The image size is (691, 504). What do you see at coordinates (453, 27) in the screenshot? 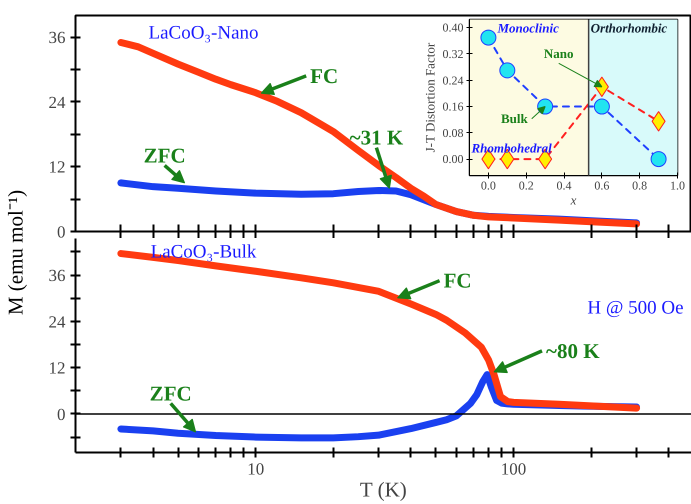
I see `y-tick-label: 0.40` at bounding box center [453, 27].